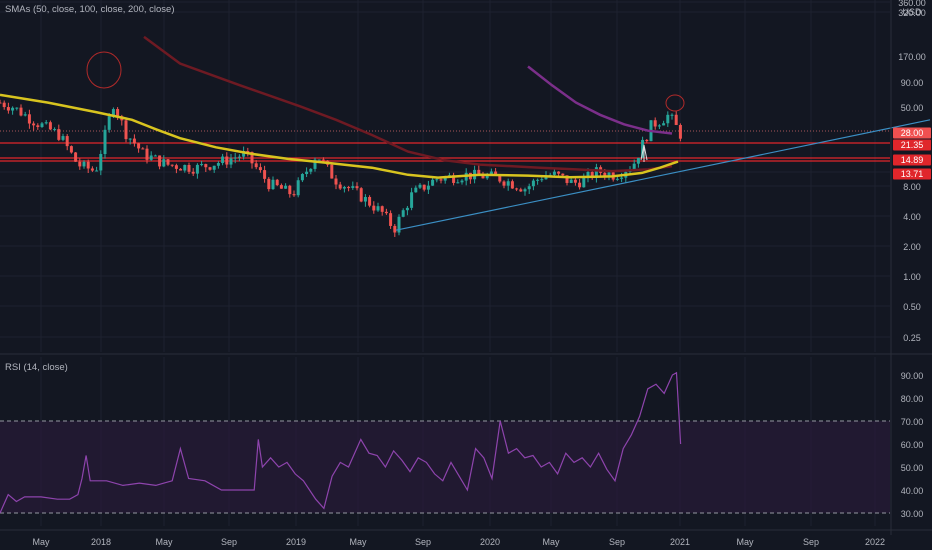  I want to click on time-tick-label: Sep, so click(229, 542).